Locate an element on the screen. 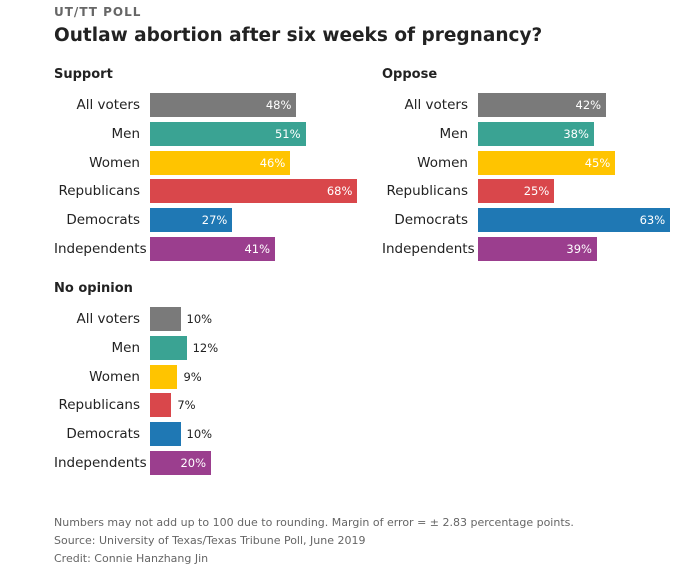 The image size is (700, 579). oppose-row-democrats: Democrats 63% is located at coordinates (537, 220).